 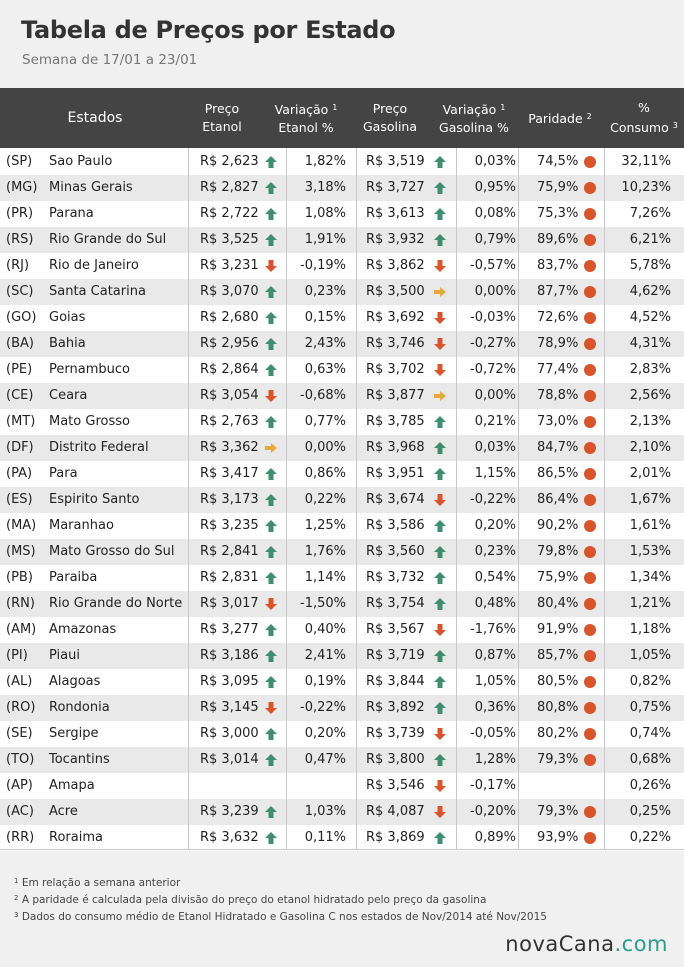 What do you see at coordinates (229, 499) in the screenshot?
I see `ethanol-price: R$ 3,173` at bounding box center [229, 499].